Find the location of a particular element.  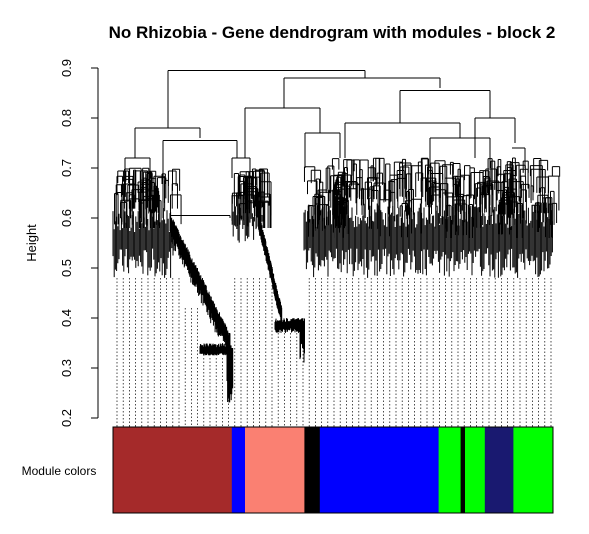

y-tick-label: 0.9 is located at coordinates (66, 68).